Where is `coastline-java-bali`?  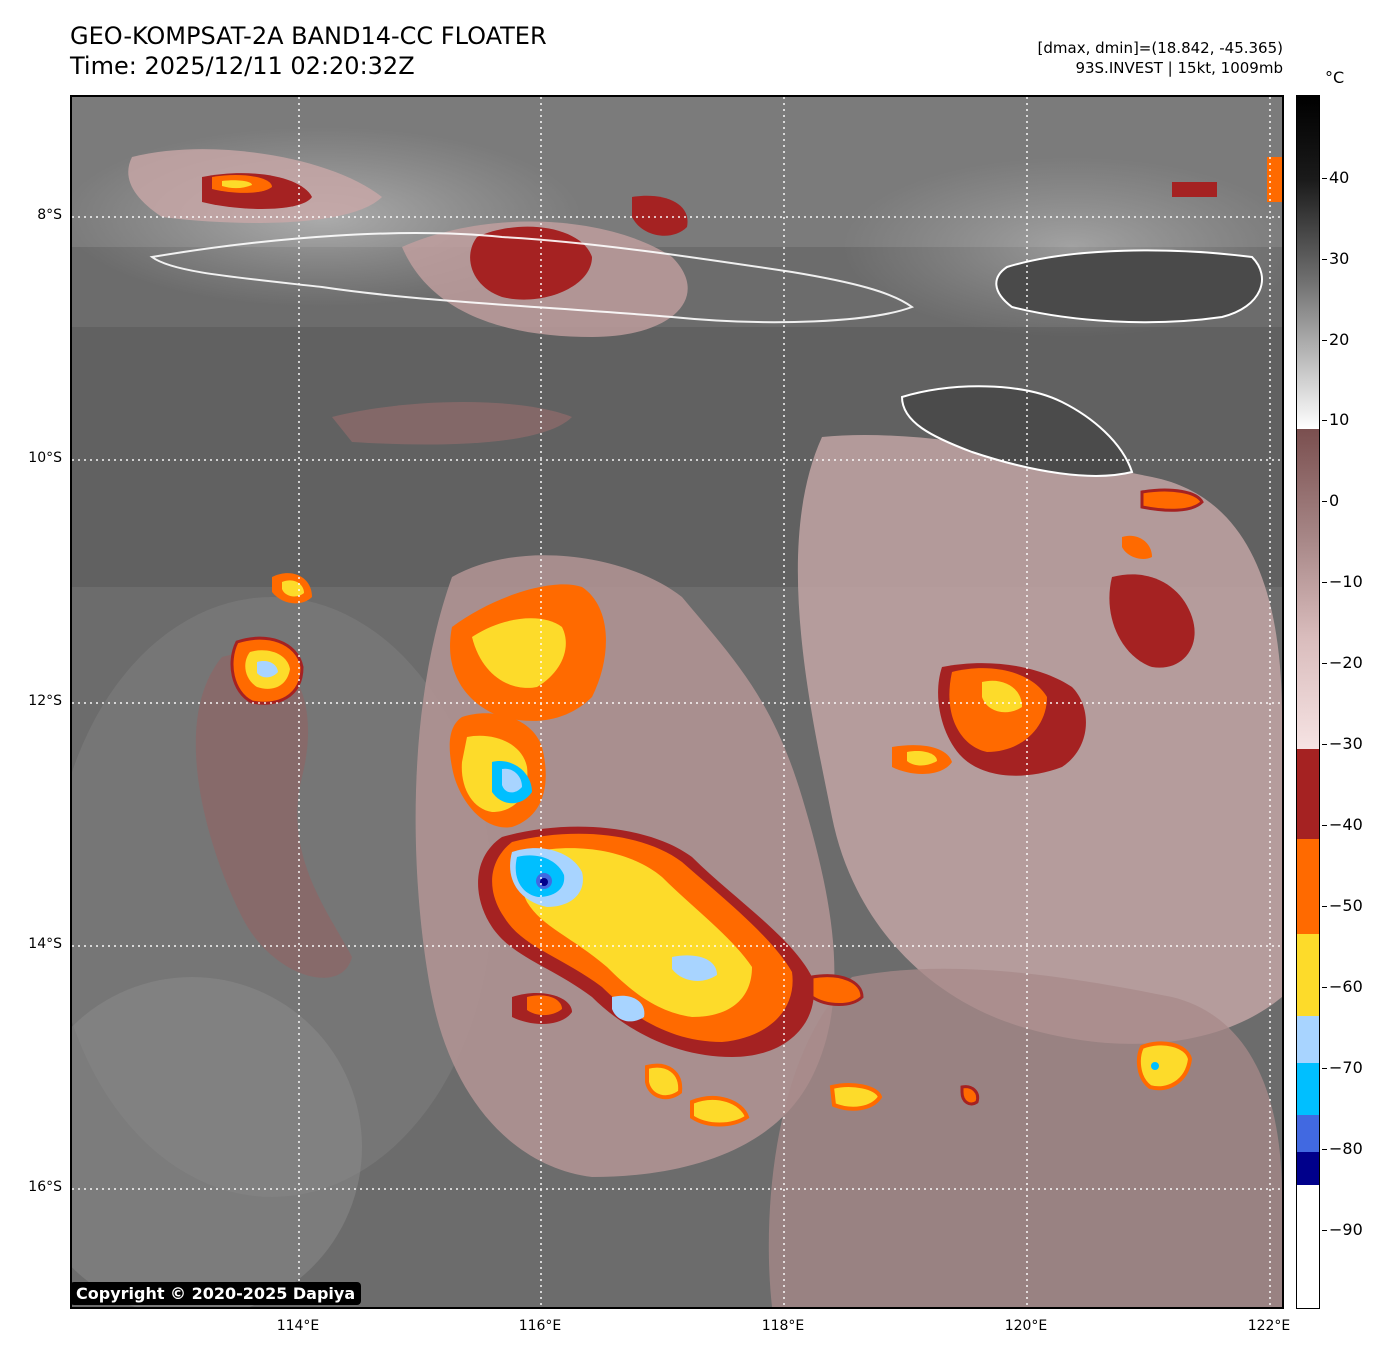
coastline-java-bali is located at coordinates (532, 278).